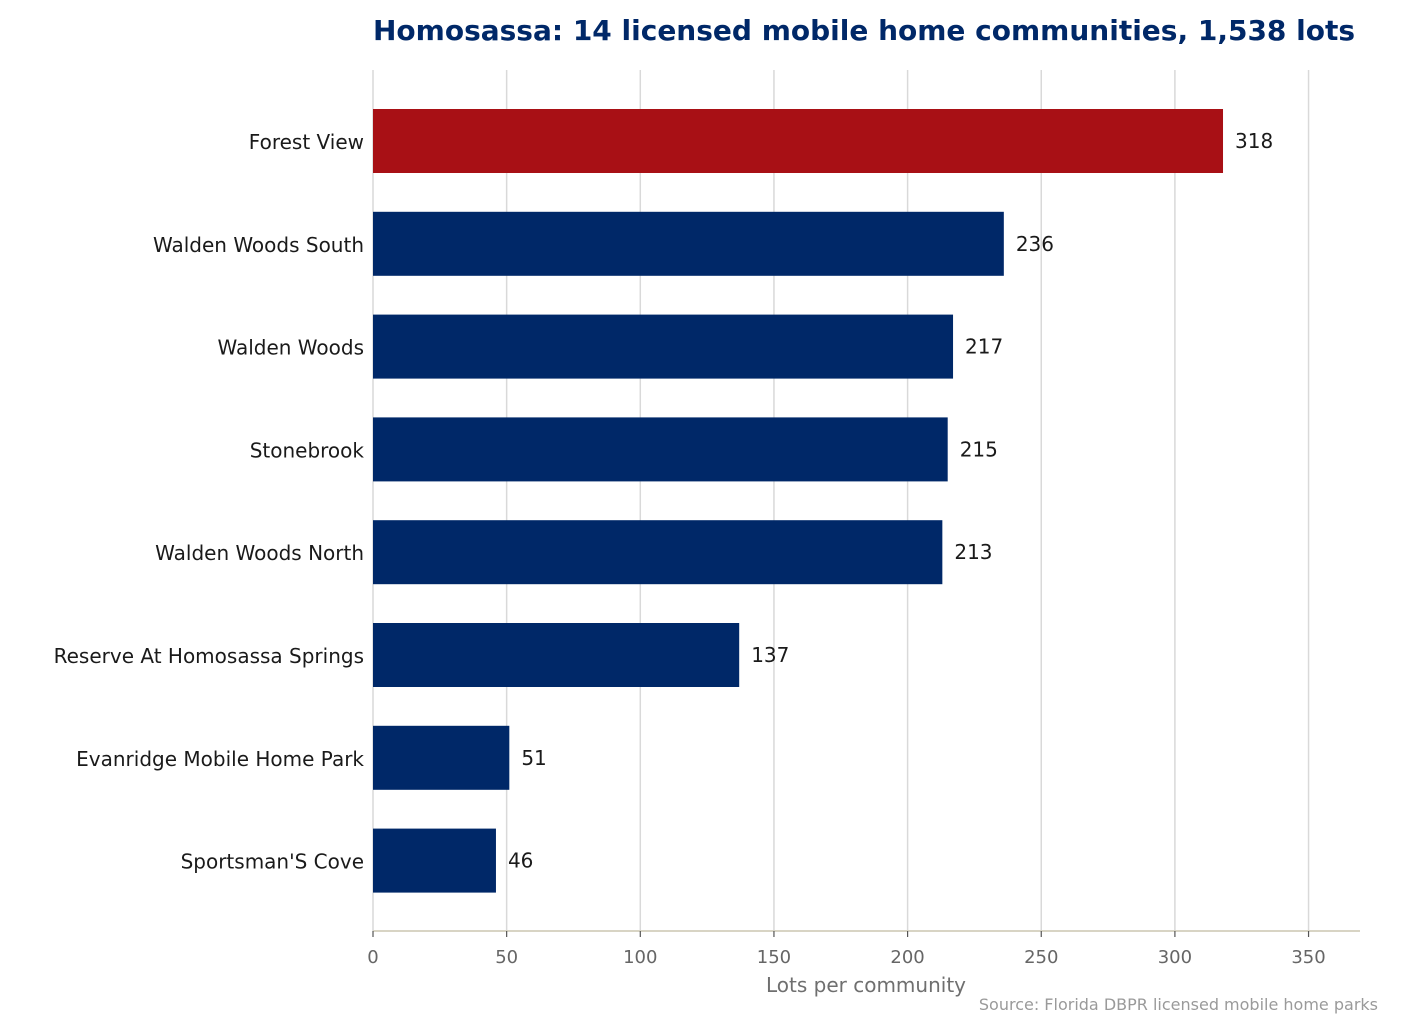  What do you see at coordinates (640, 957) in the screenshot?
I see `x-tick-label: 100` at bounding box center [640, 957].